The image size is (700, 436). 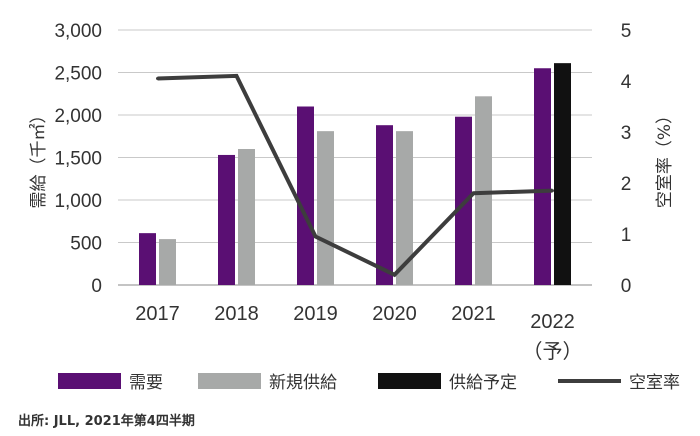 I want to click on x-tick-label: 2018, so click(x=236, y=314).